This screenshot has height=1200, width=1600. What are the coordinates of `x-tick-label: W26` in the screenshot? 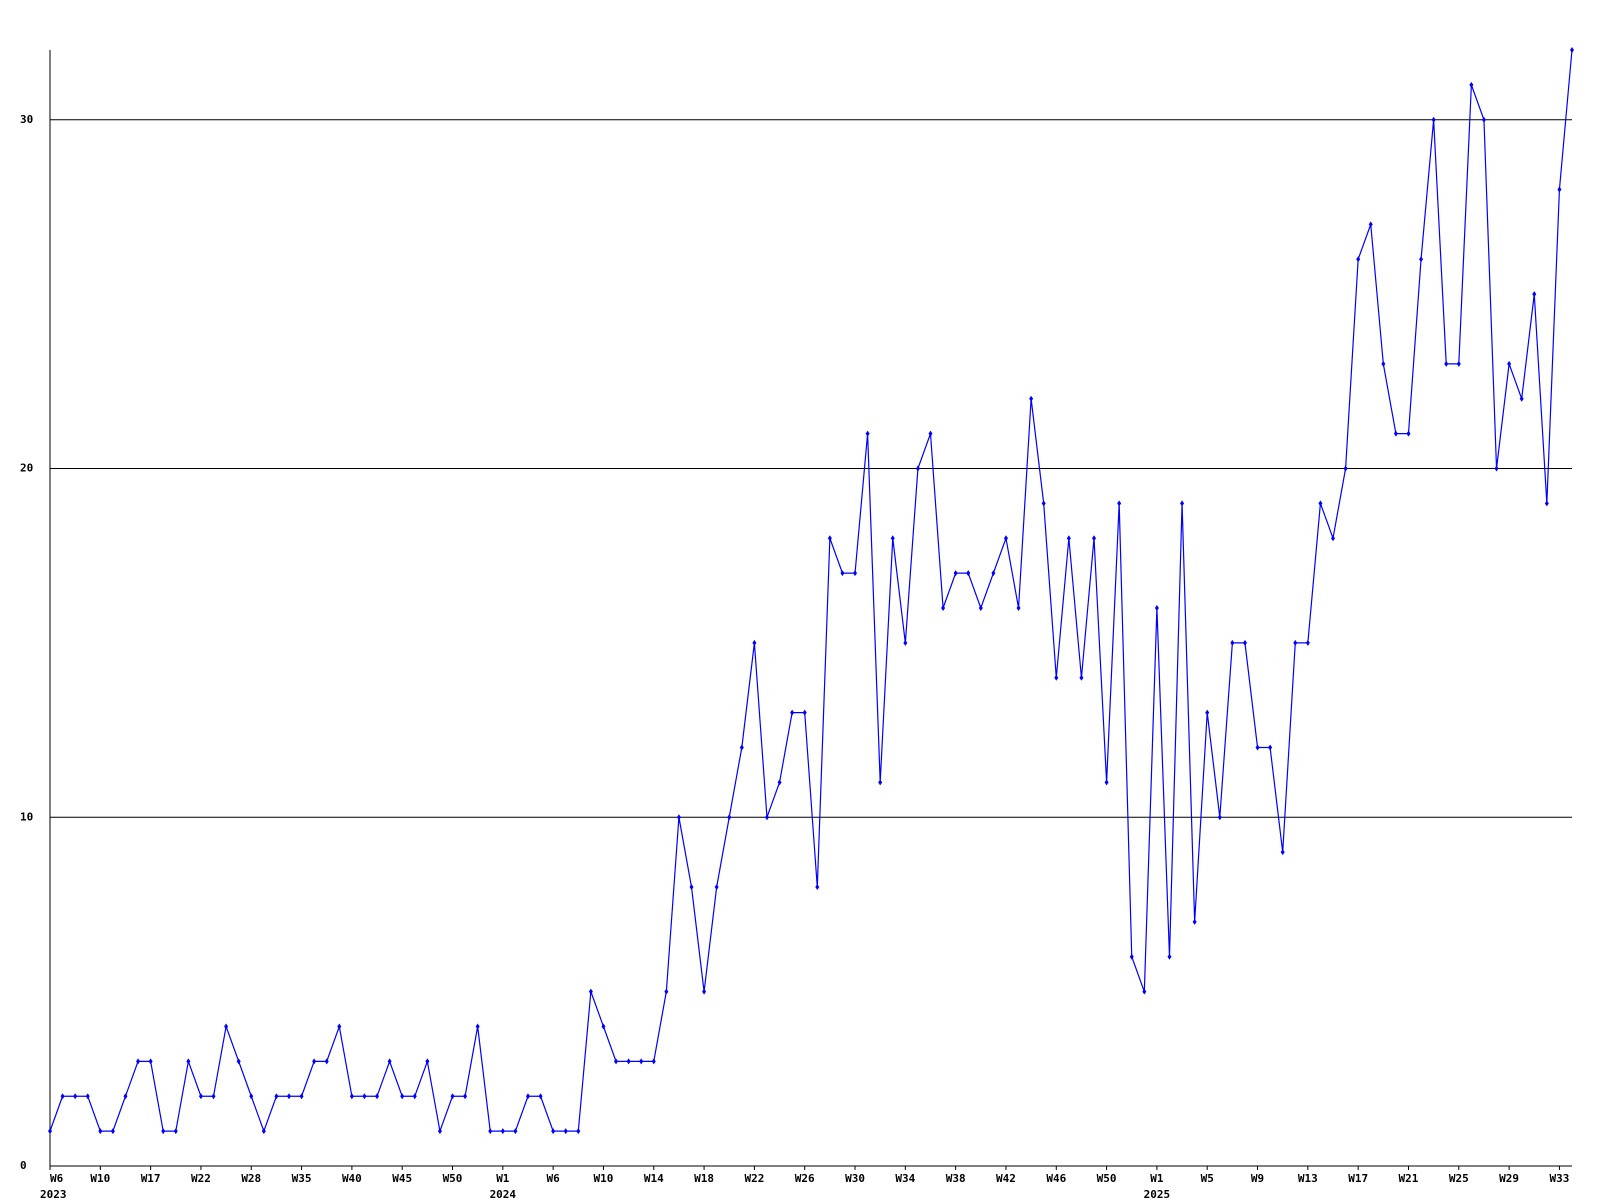 It's located at (805, 1178).